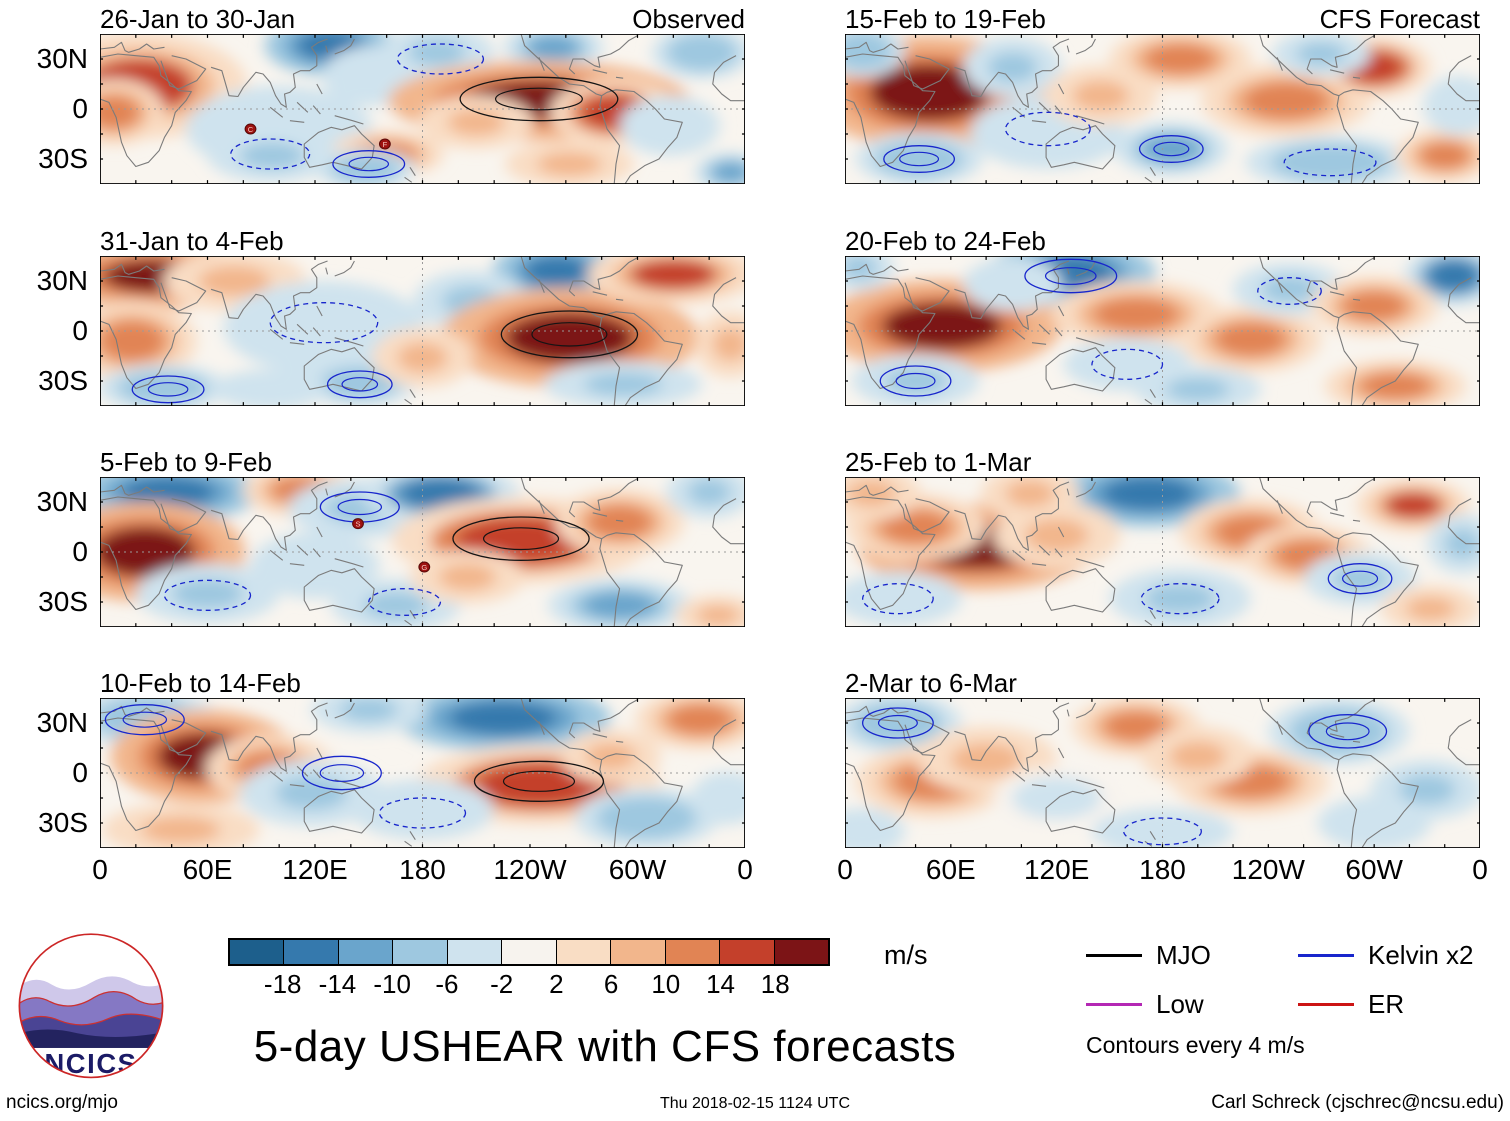 Image resolution: width=1510 pixels, height=1121 pixels. Describe the element at coordinates (502, 984) in the screenshot. I see `colorbar-tick-label: -2` at that location.